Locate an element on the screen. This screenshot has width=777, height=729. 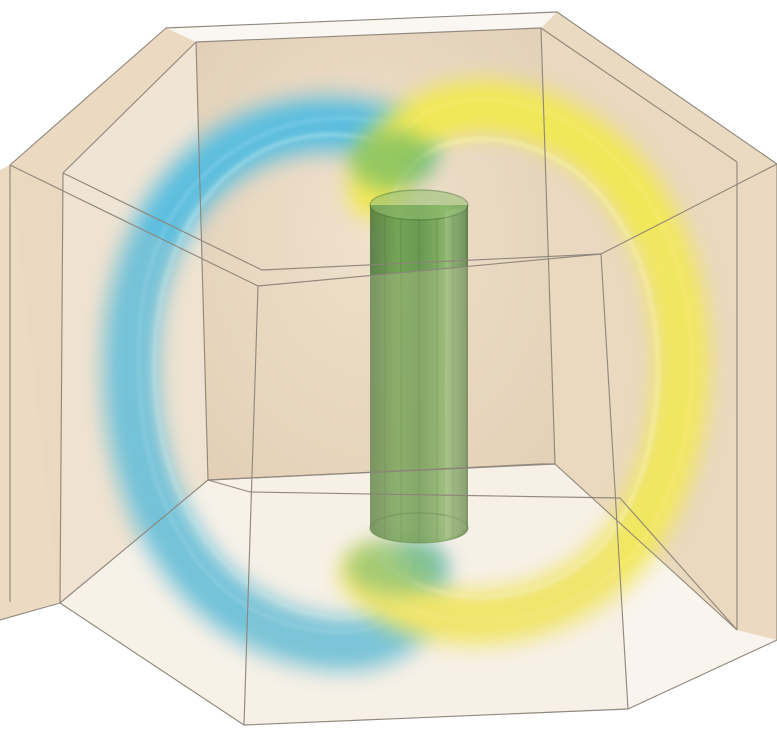
overlap-glow is located at coordinates (395, 362).